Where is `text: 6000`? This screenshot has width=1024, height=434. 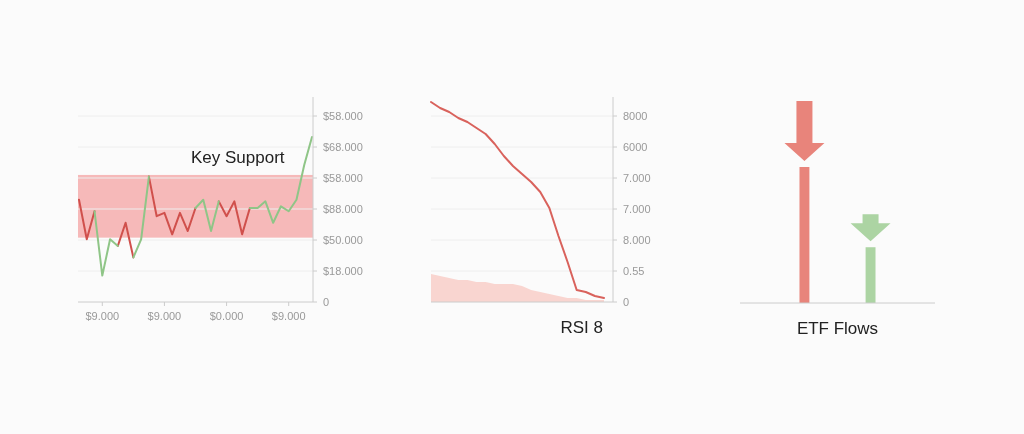 text: 6000 is located at coordinates (635, 146).